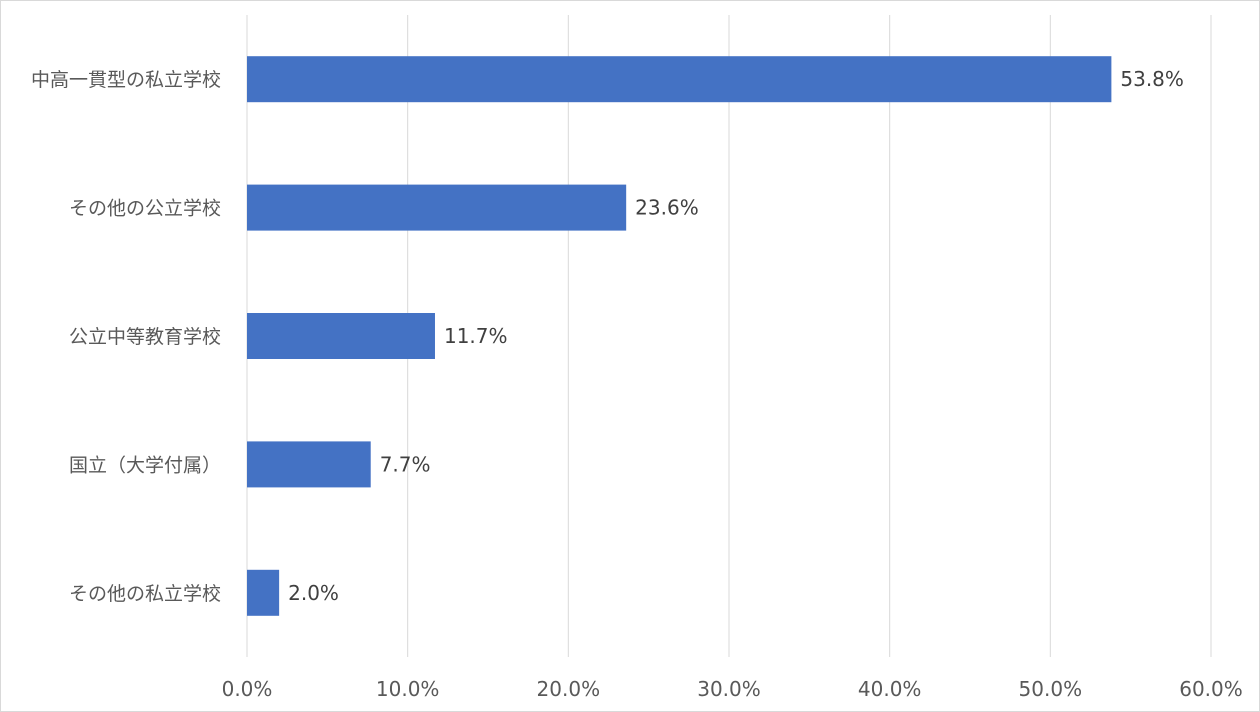  I want to click on x-tick-label: 40.0%, so click(890, 689).